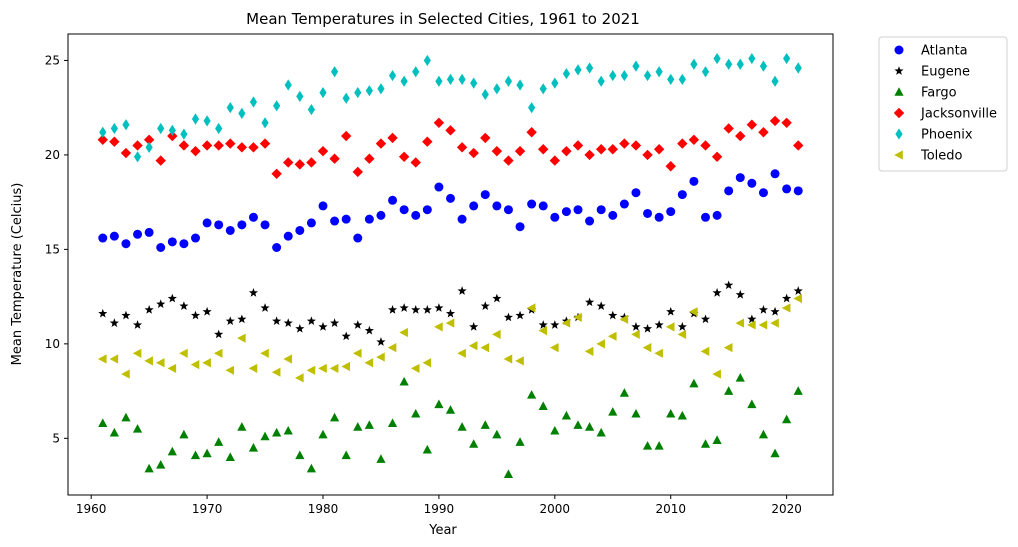 The image size is (1018, 547). I want to click on y-axis: 5 10 15 20 25, so click(56, 249).